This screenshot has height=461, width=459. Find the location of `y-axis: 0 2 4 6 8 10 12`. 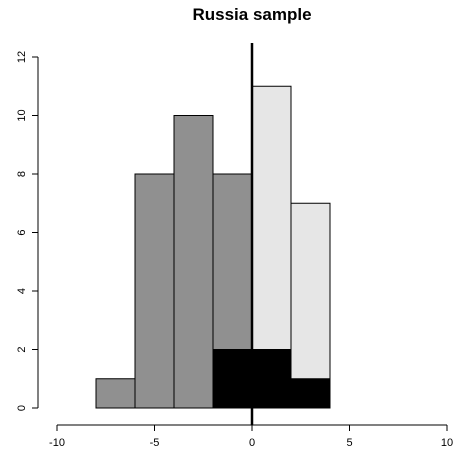

y-axis: 0 2 4 6 8 10 12 is located at coordinates (27, 231).